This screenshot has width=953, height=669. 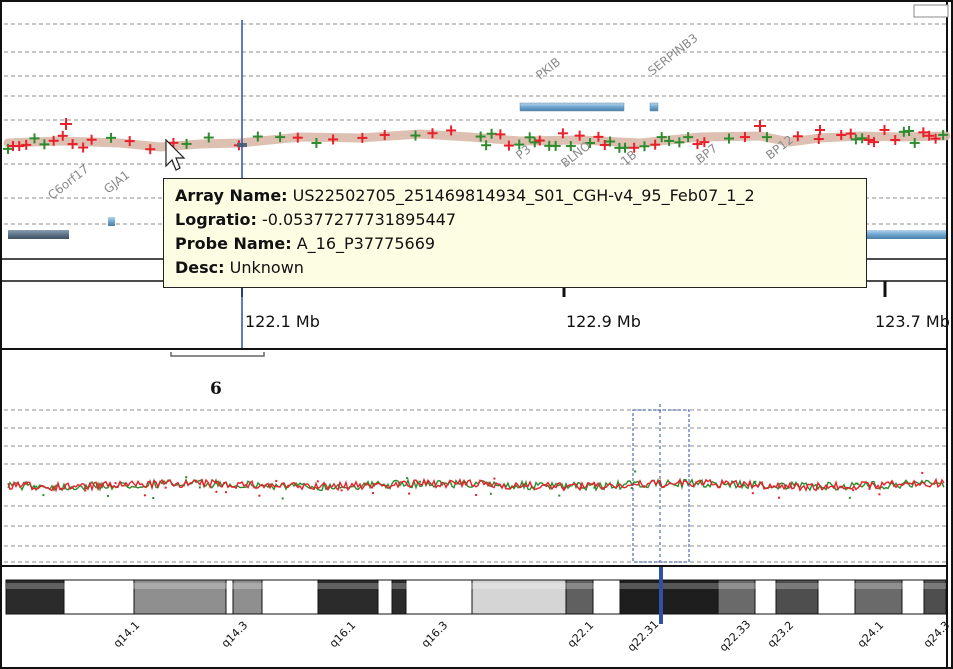 I want to click on gene-bar-gja1, so click(x=111, y=221).